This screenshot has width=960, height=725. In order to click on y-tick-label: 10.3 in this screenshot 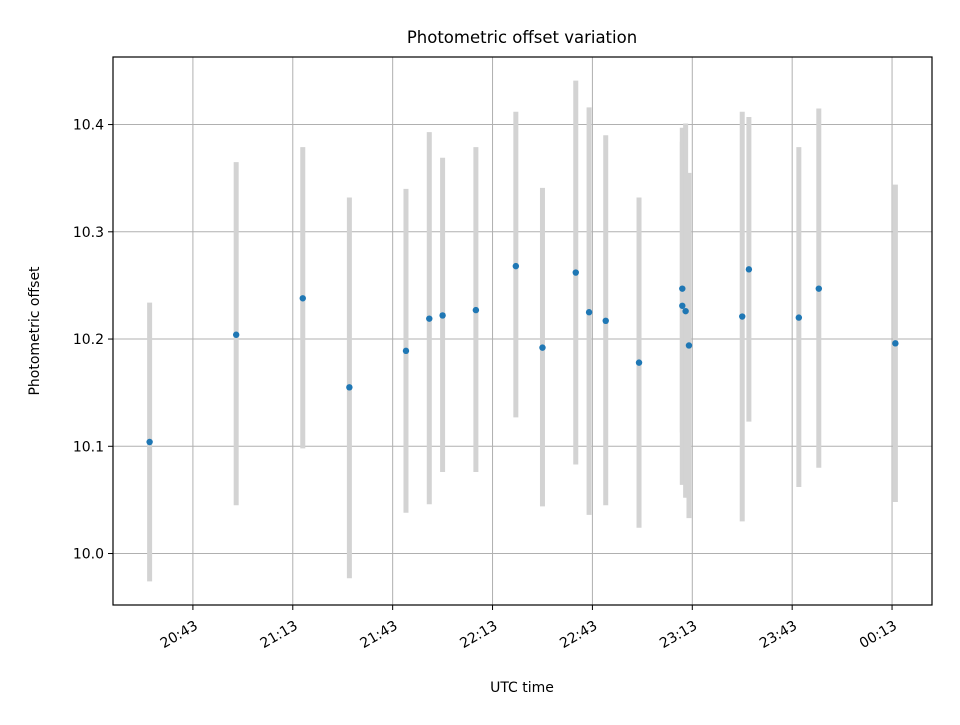, I will do `click(88, 233)`.